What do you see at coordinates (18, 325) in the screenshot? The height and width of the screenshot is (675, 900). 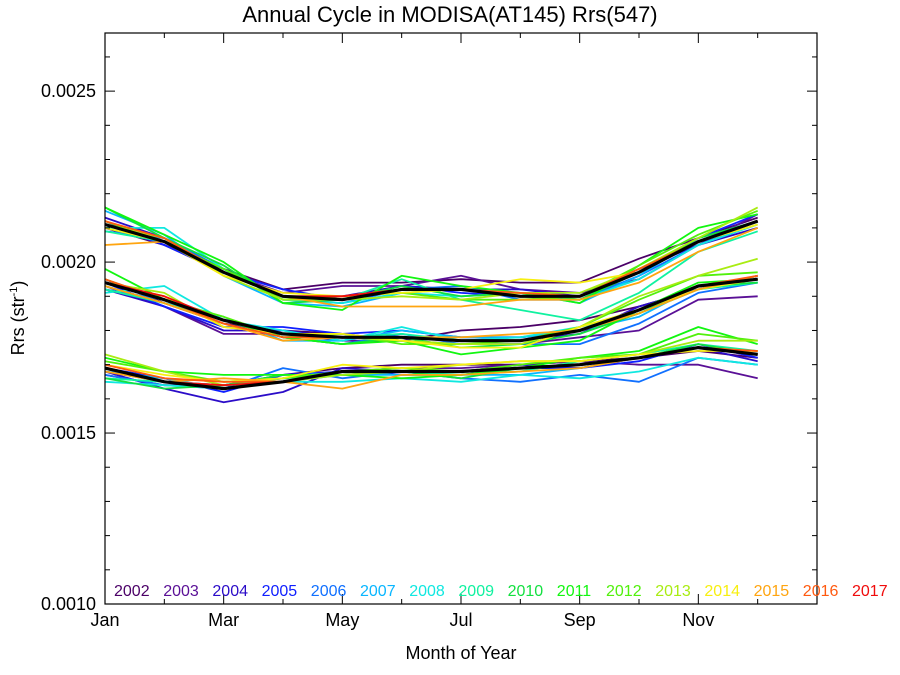 I see `y-axis-title-main: Rrs (str` at bounding box center [18, 325].